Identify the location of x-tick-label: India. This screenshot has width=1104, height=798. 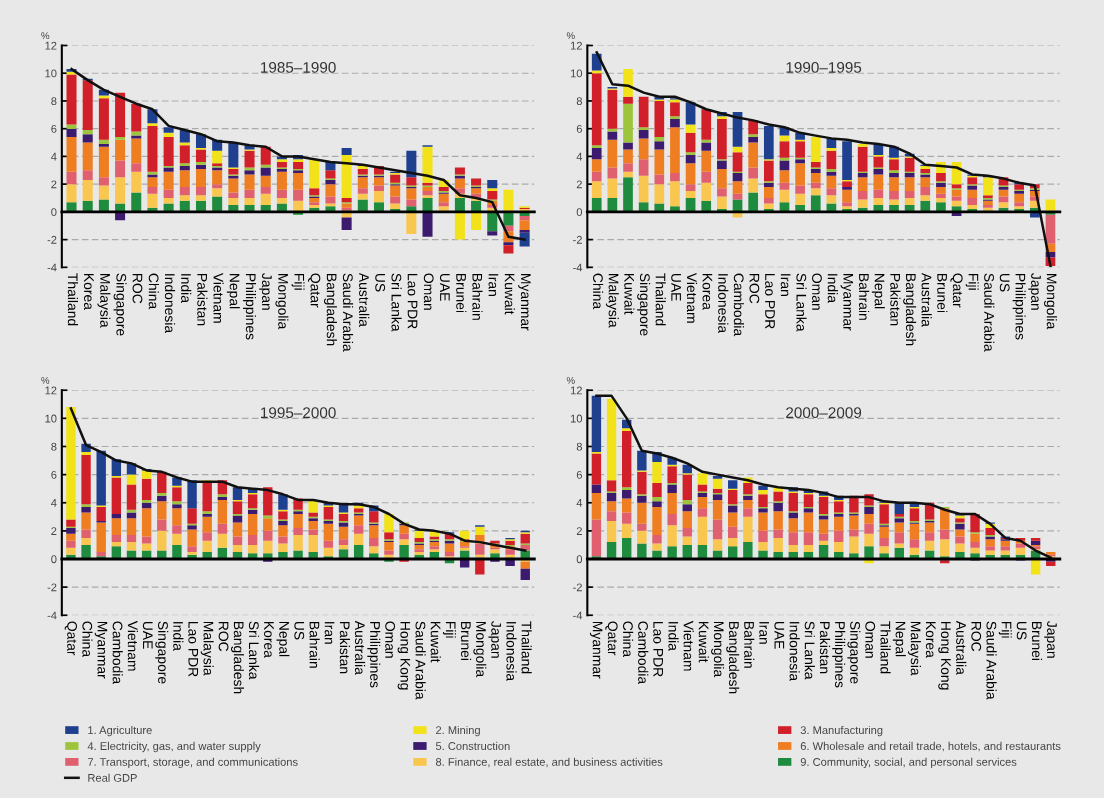
(186, 288).